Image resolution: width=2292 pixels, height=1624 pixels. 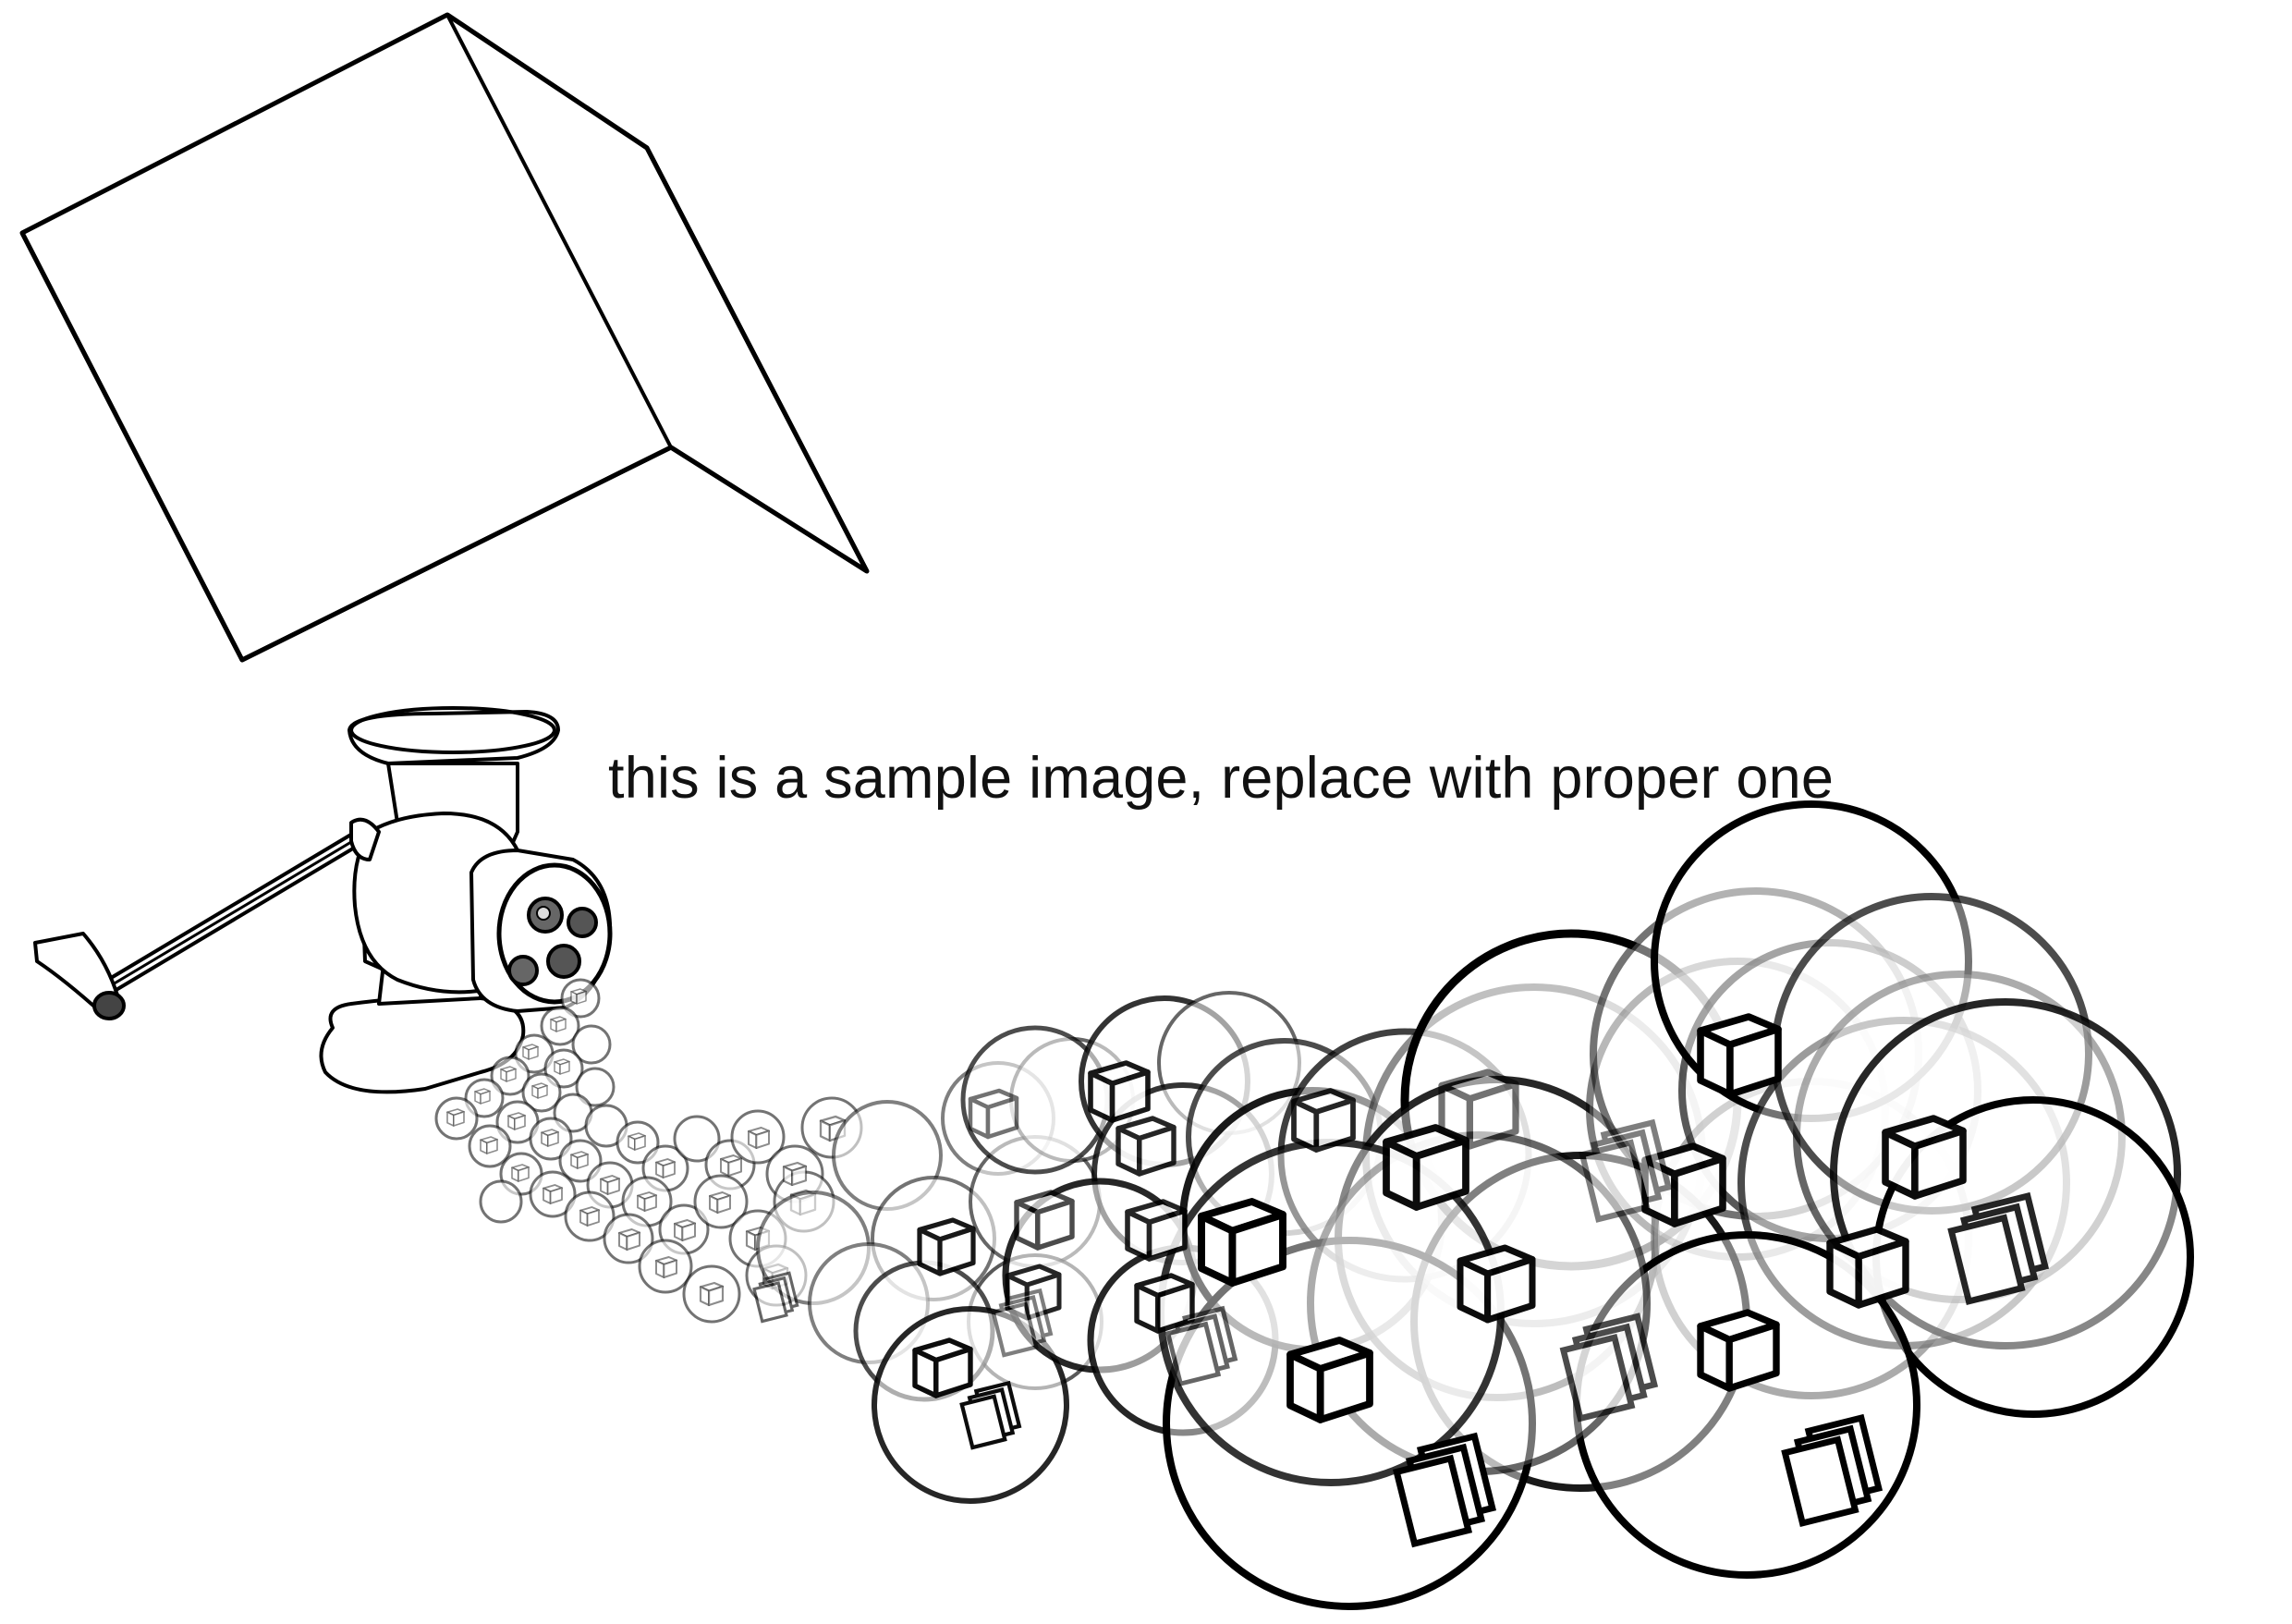 What do you see at coordinates (323, 900) in the screenshot?
I see `meat-grinder-icon` at bounding box center [323, 900].